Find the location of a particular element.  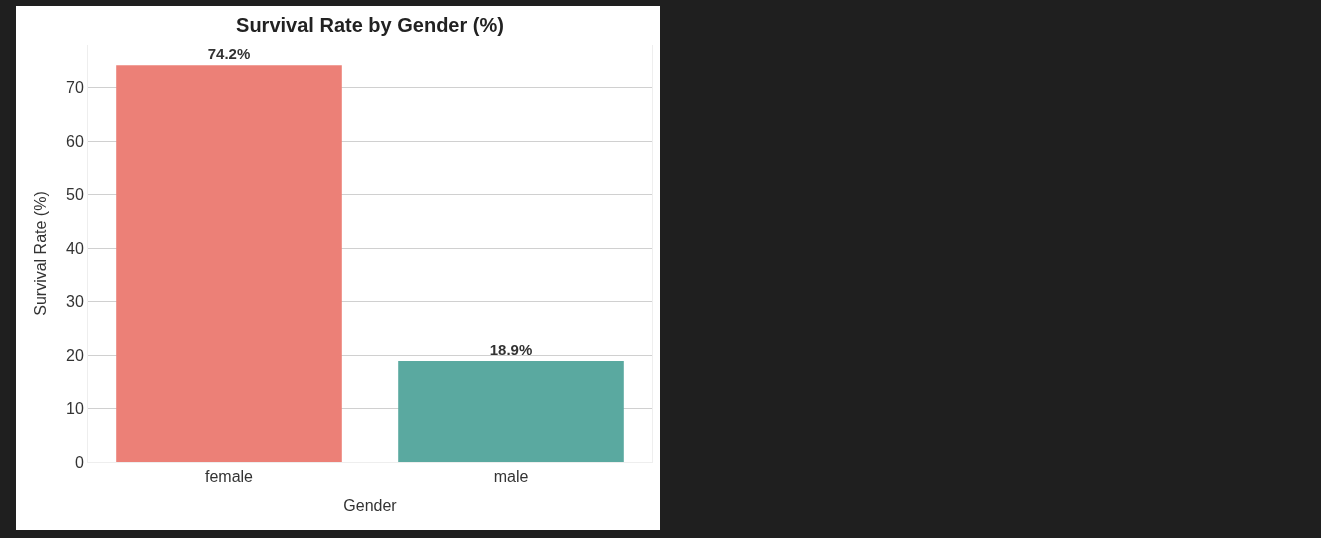

y-tick-label: 40 is located at coordinates (75, 248).